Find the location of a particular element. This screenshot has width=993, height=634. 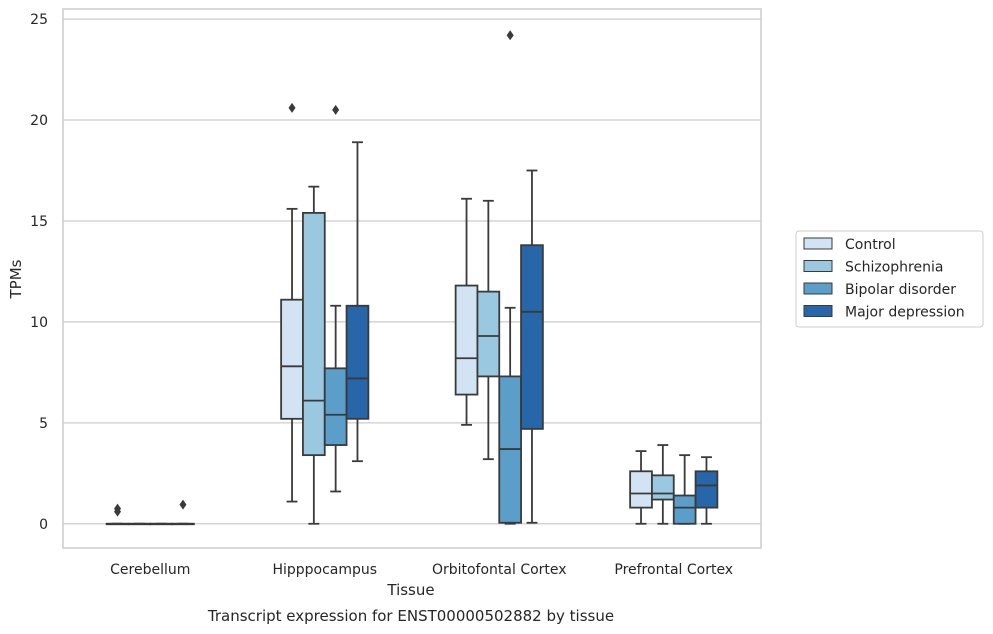

y-tick-label: 0 is located at coordinates (43, 525).